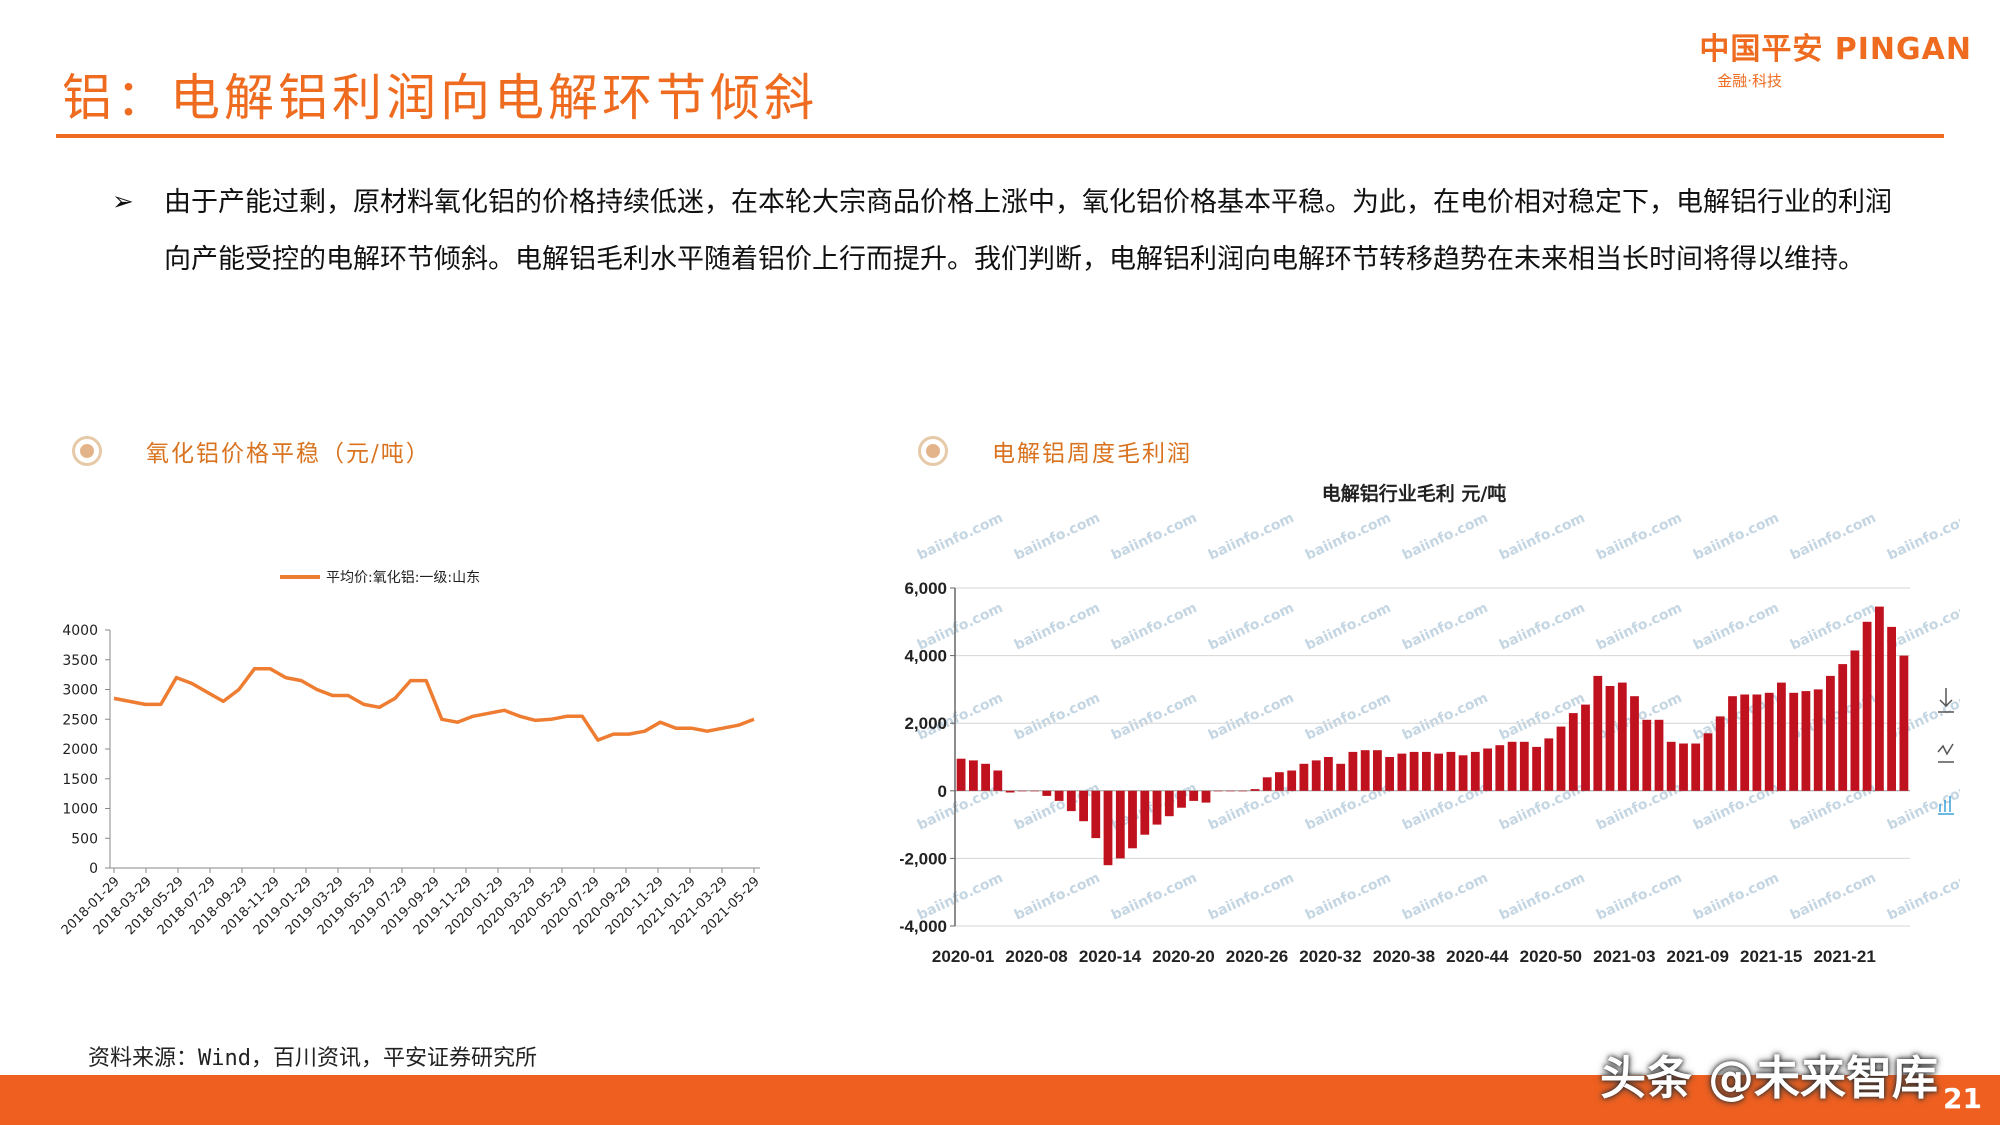  Describe the element at coordinates (1257, 956) in the screenshot. I see `x-tick-label: 2020-26` at that location.